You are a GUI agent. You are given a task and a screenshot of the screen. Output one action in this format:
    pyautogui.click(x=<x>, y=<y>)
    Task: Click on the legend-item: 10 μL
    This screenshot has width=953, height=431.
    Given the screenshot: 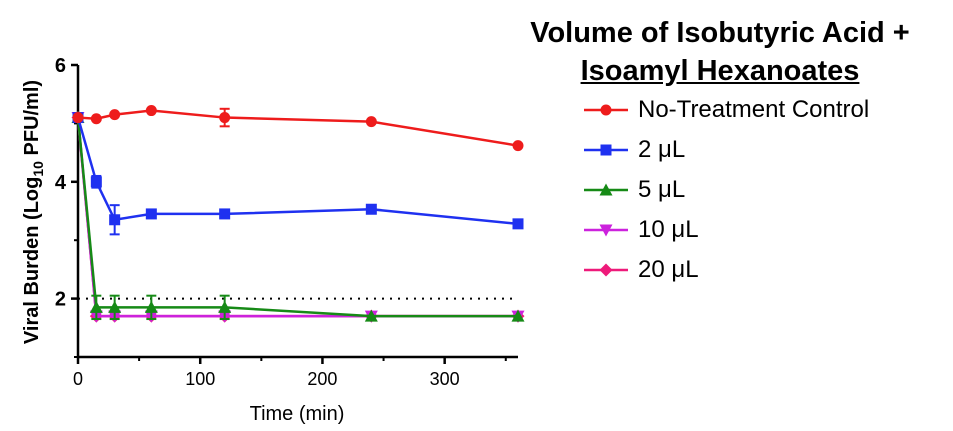 What is the action you would take?
    pyautogui.click(x=640, y=230)
    